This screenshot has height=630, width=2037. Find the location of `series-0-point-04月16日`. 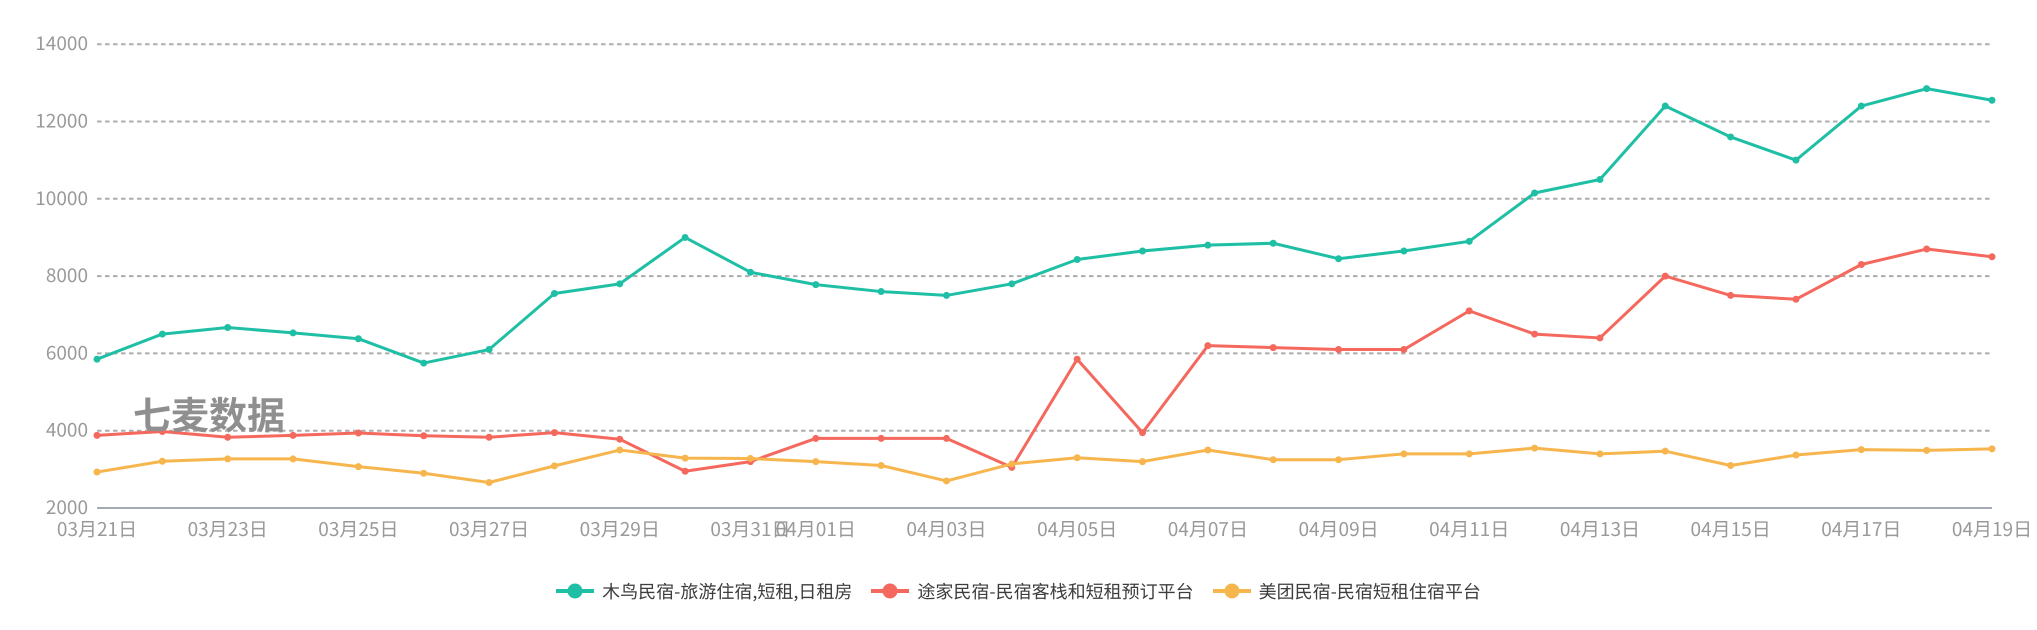

series-0-point-04月16日 is located at coordinates (1796, 160).